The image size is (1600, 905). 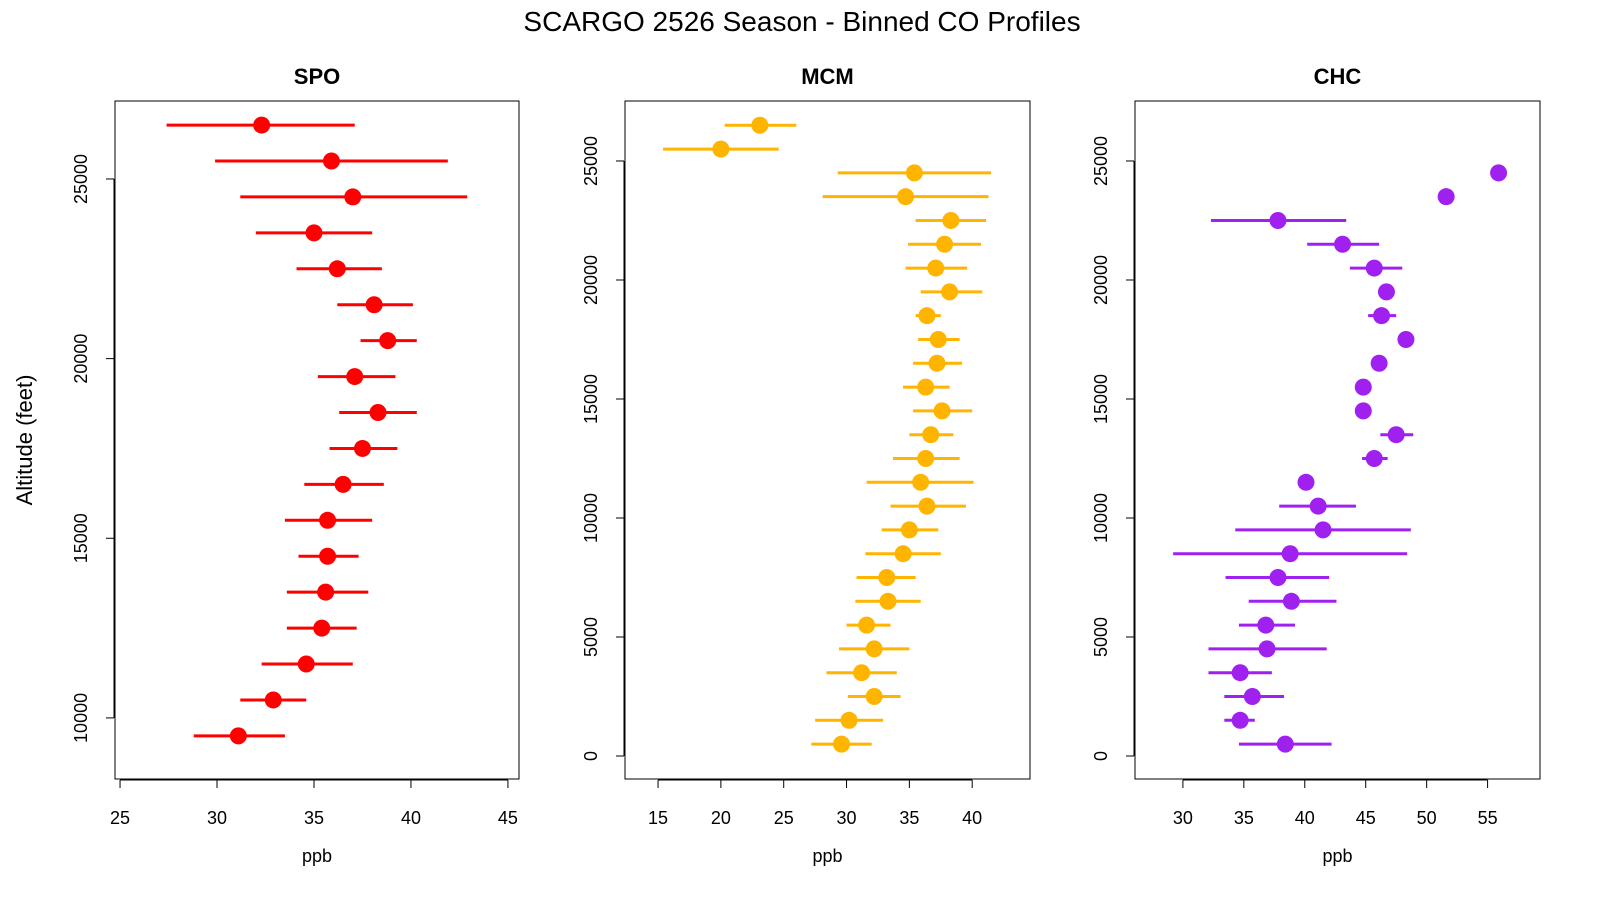 What do you see at coordinates (24, 440) in the screenshot?
I see `y-axis-label: Altitude (feet)` at bounding box center [24, 440].